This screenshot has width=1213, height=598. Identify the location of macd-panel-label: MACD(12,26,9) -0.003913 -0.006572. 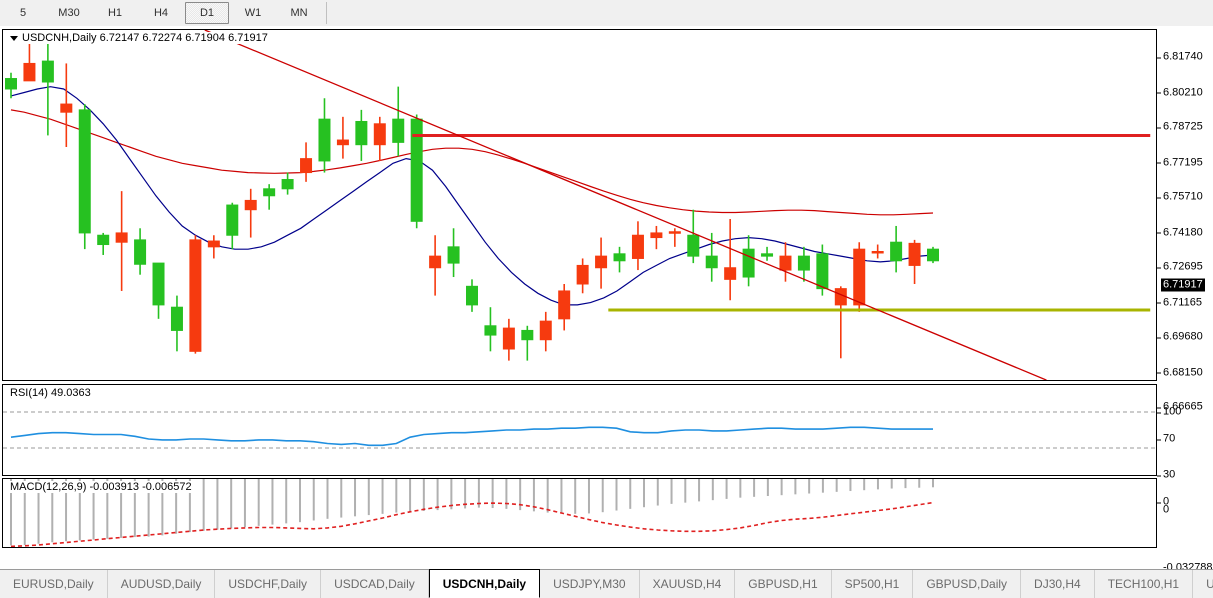
(101, 487).